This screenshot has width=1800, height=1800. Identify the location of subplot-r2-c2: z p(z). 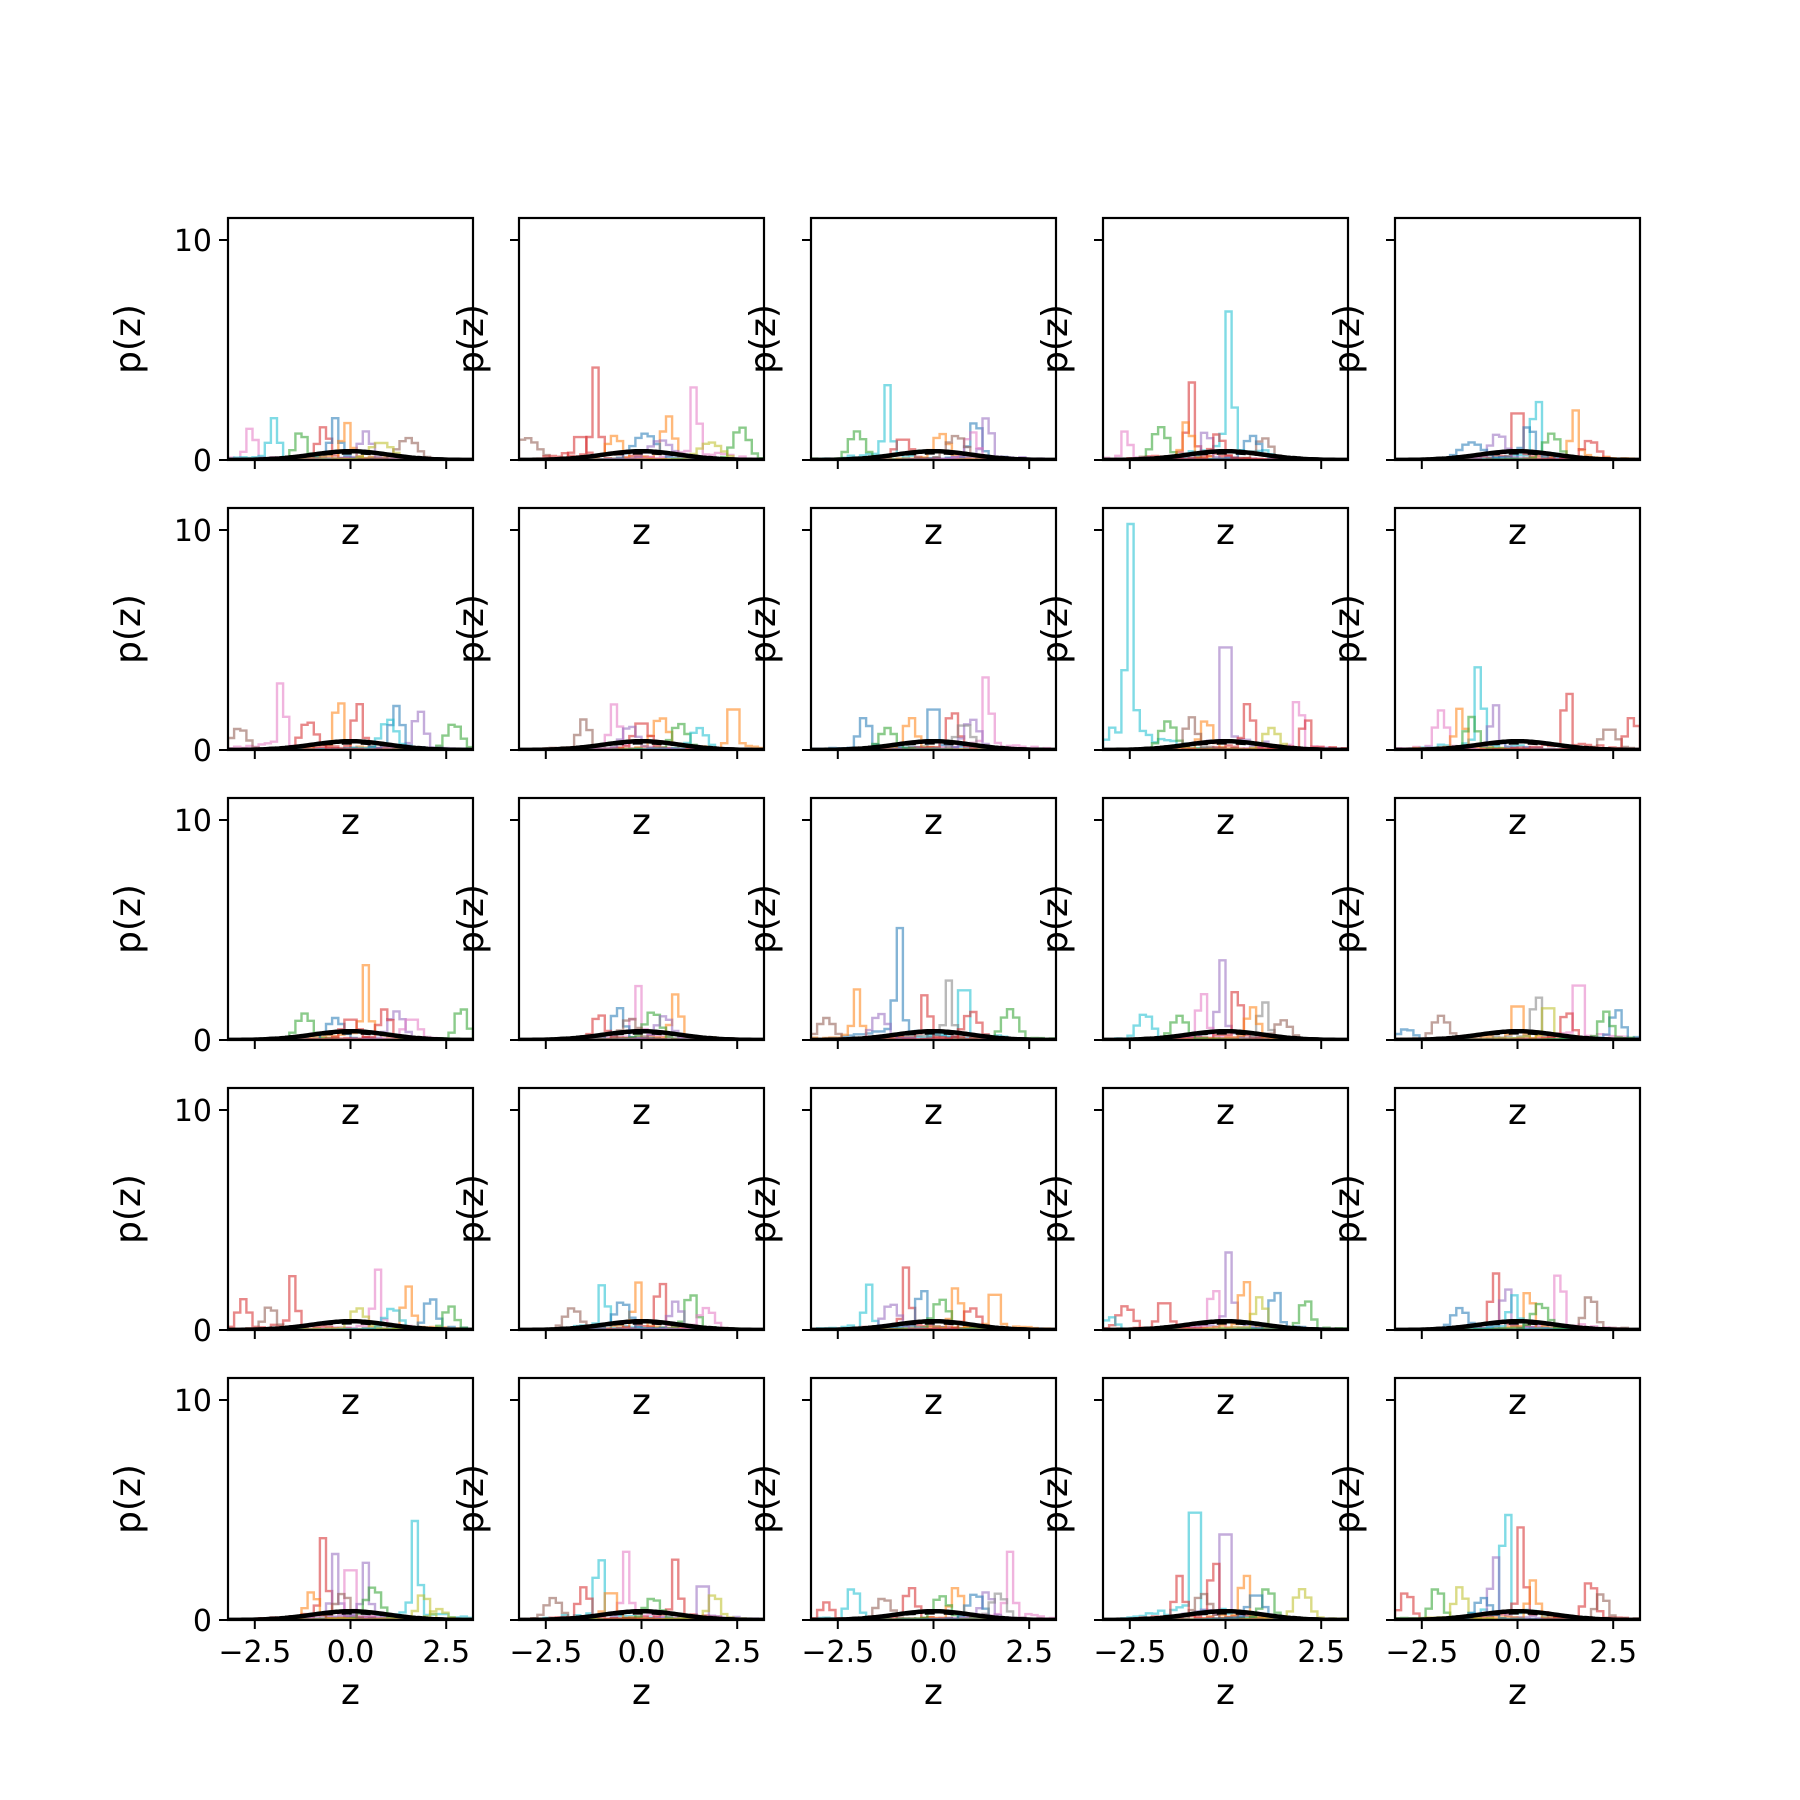
(900, 964).